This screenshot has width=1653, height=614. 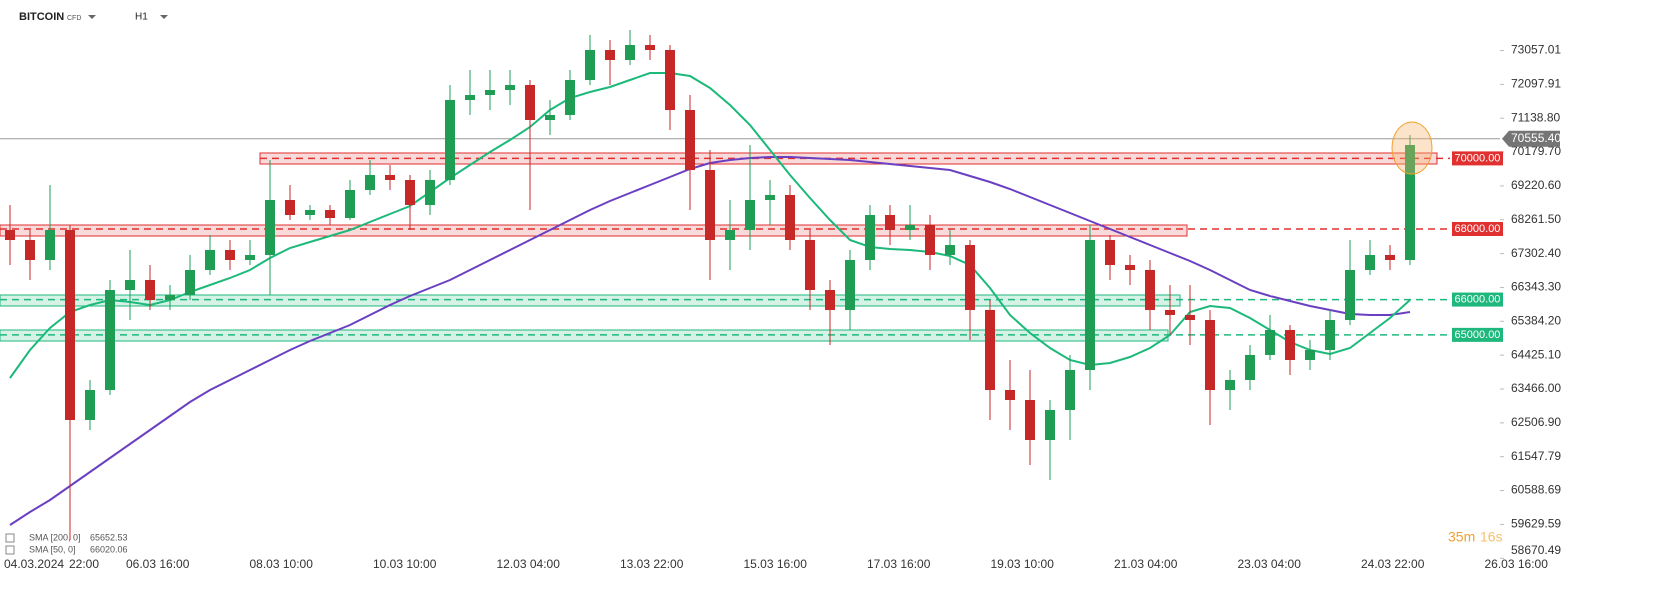 What do you see at coordinates (84, 564) in the screenshot?
I see `x-tick-label: 22:00` at bounding box center [84, 564].